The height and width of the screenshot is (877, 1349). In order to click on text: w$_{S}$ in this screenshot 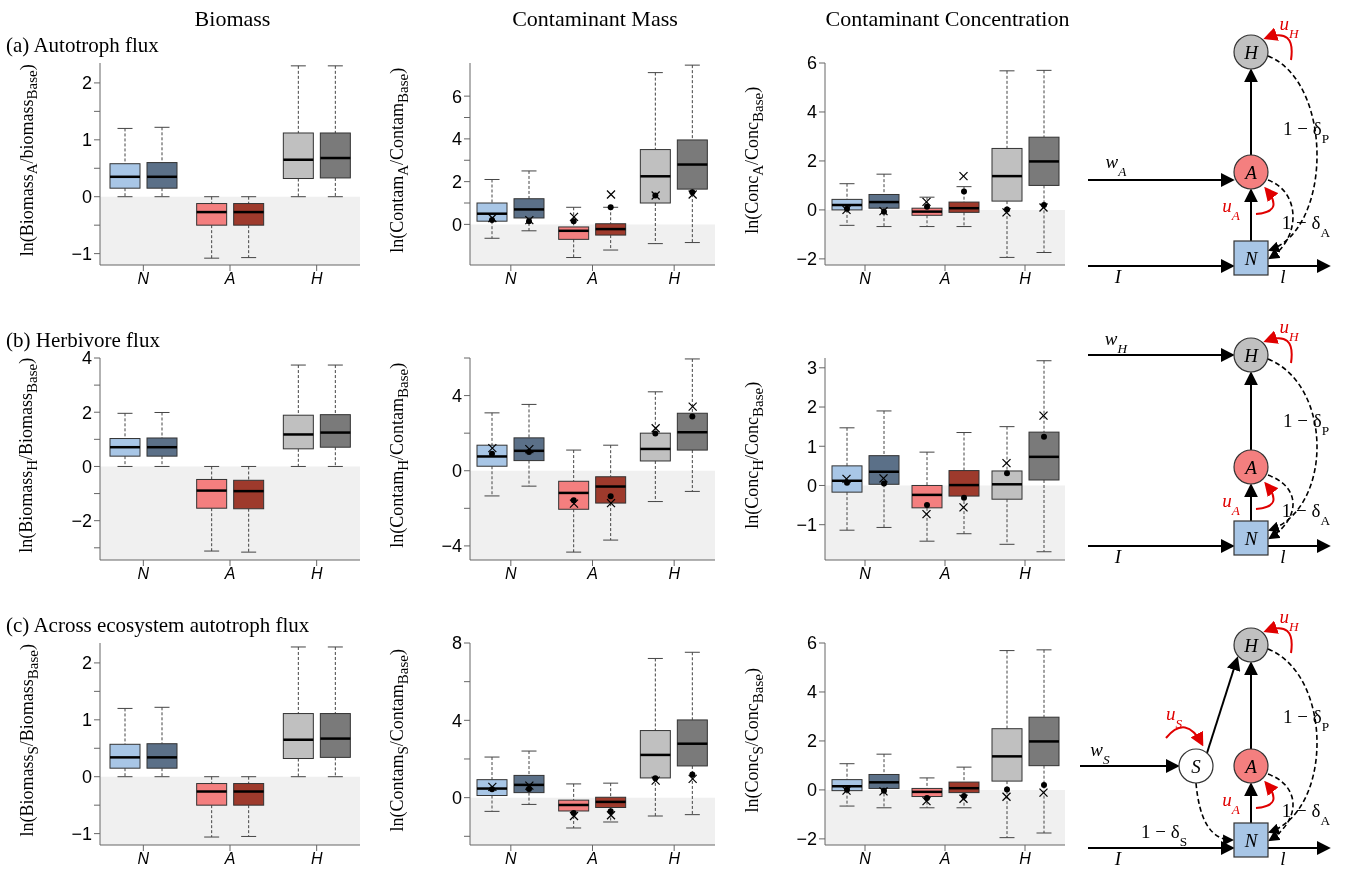, I will do `click(1100, 753)`.